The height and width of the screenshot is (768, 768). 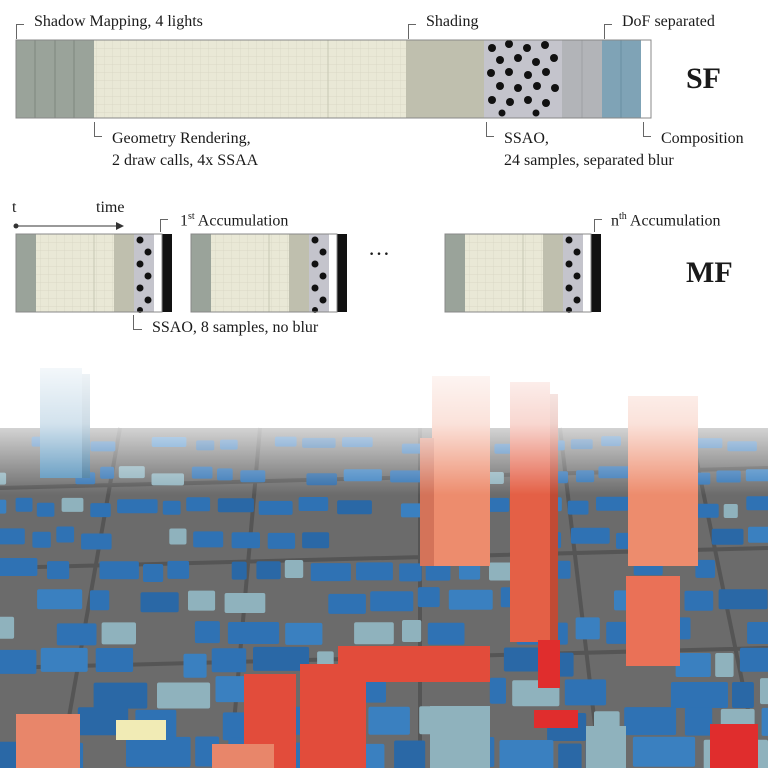 I want to click on ssao-label-line1: SSAO,, so click(x=526, y=138).